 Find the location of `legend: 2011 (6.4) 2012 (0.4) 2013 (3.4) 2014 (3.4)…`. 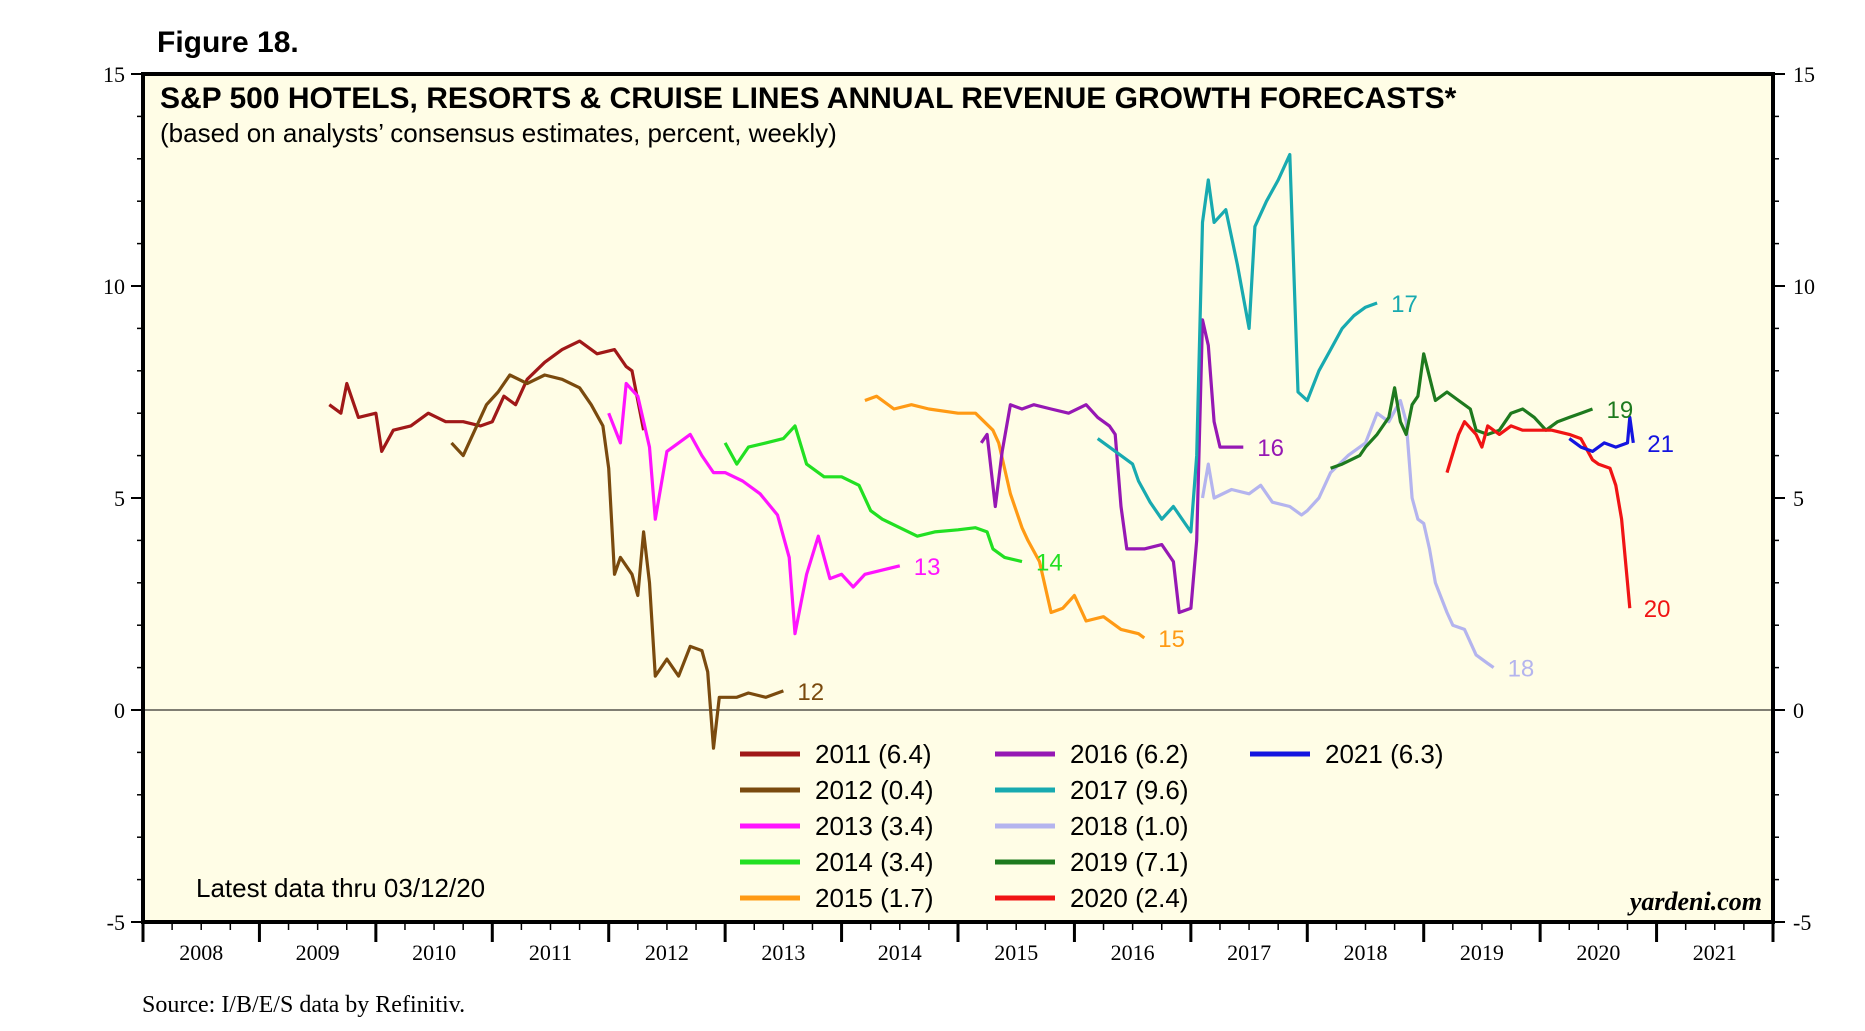

legend: 2011 (6.4) 2012 (0.4) 2013 (3.4) 2014 (3.4)… is located at coordinates (1092, 826).